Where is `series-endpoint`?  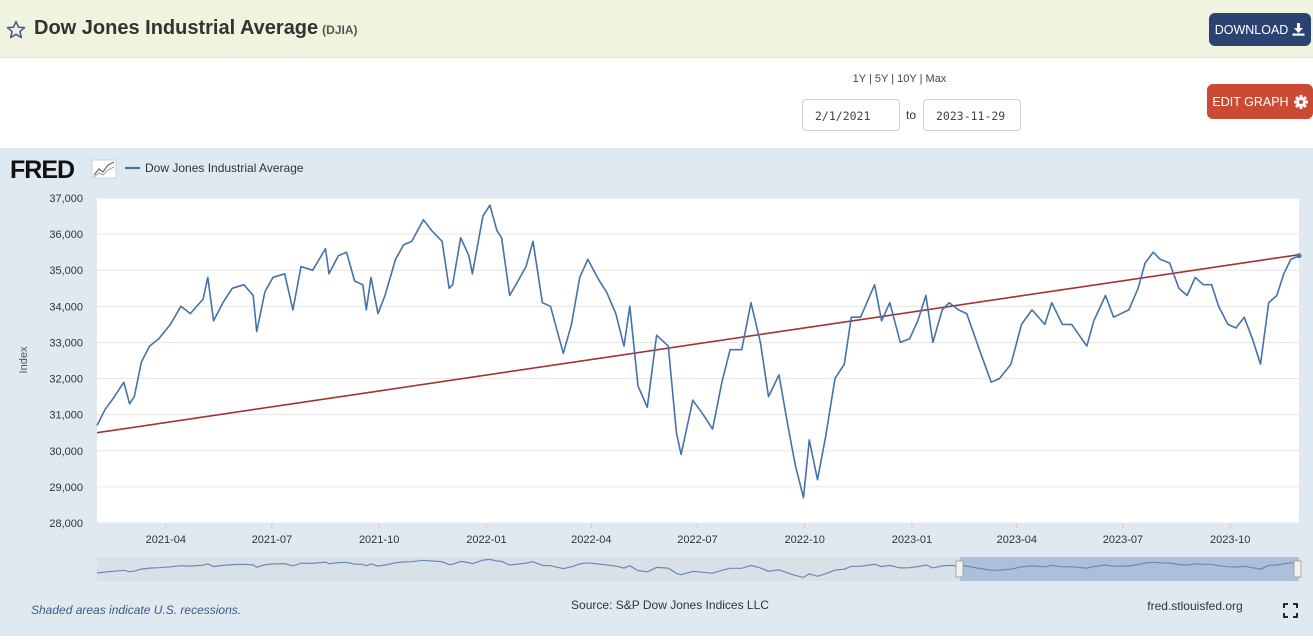 series-endpoint is located at coordinates (1299, 256).